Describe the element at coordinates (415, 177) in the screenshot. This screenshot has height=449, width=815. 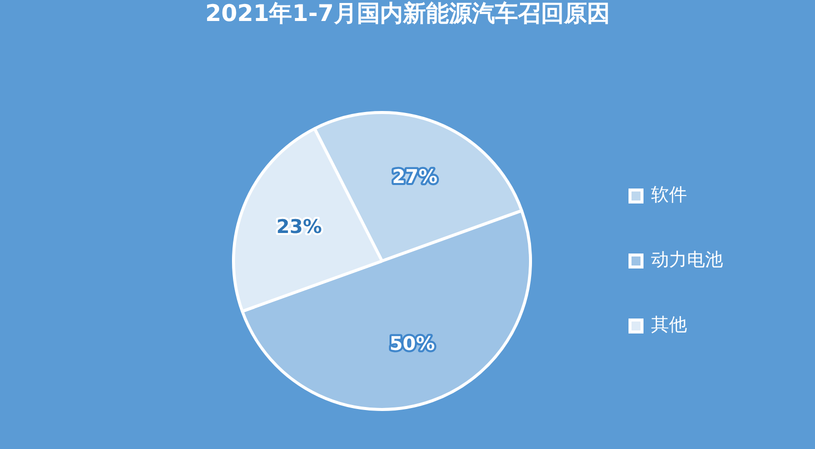
I see `data-label: 27%` at that location.